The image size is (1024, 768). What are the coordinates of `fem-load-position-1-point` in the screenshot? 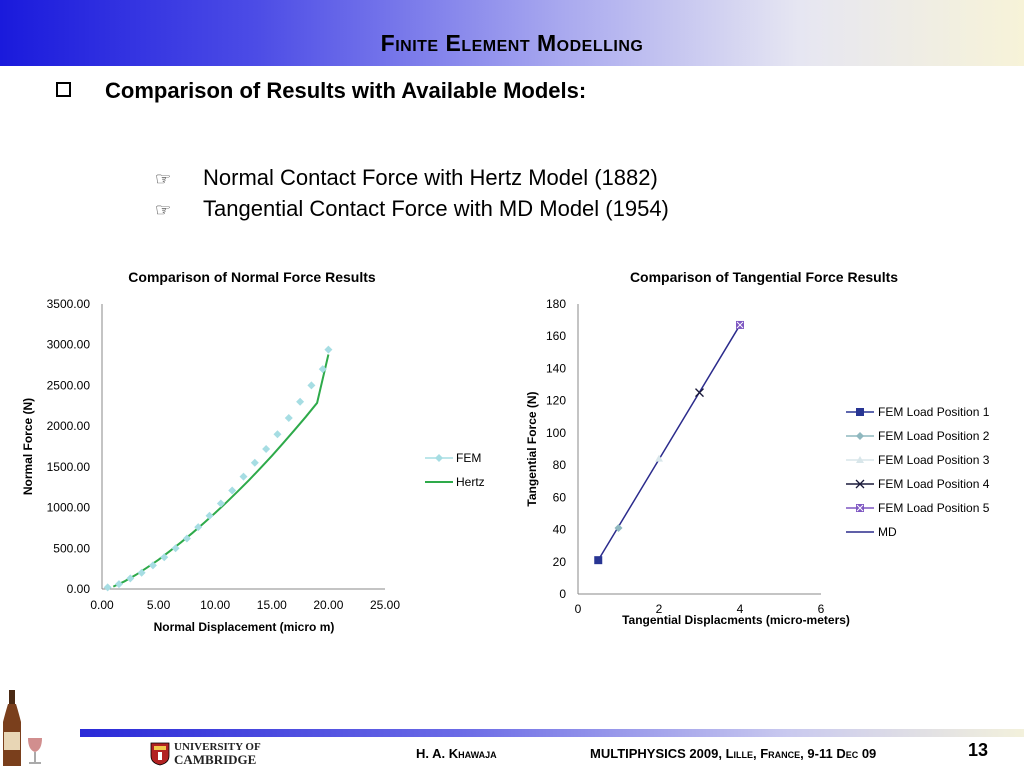 It's located at (598, 560).